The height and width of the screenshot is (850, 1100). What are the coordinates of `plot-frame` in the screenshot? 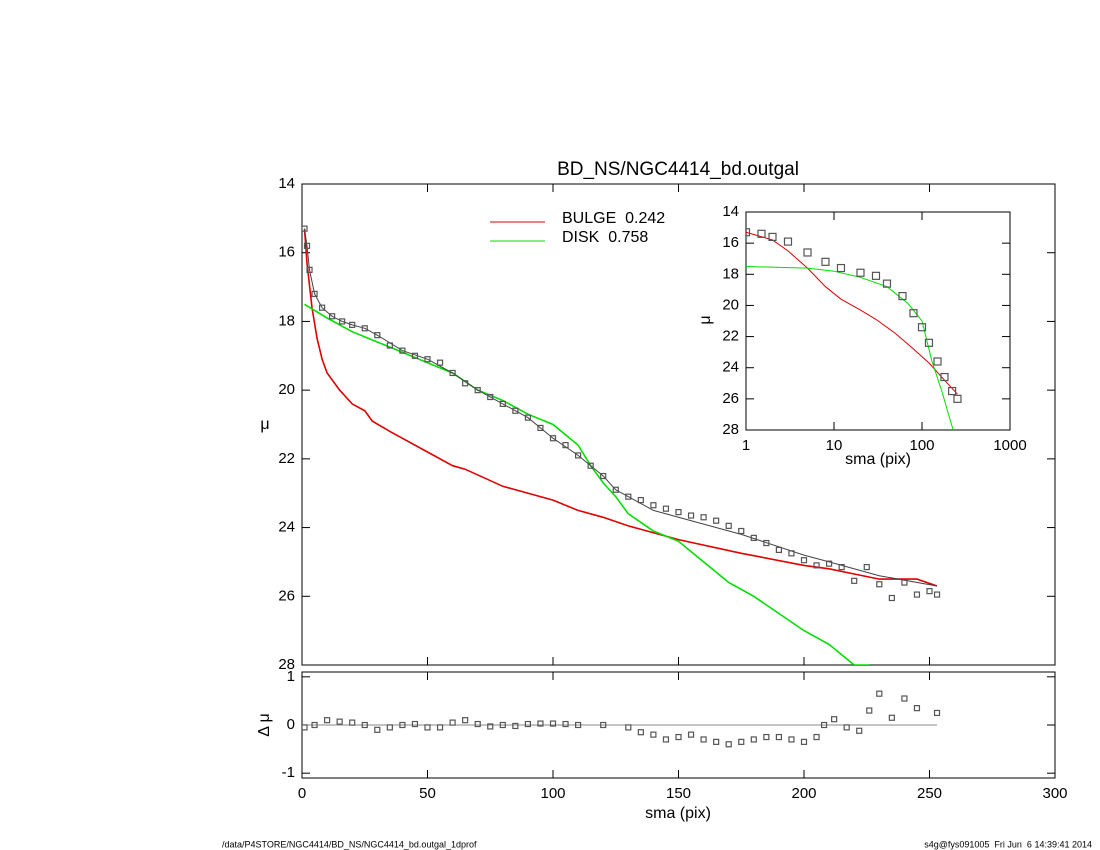 It's located at (878, 321).